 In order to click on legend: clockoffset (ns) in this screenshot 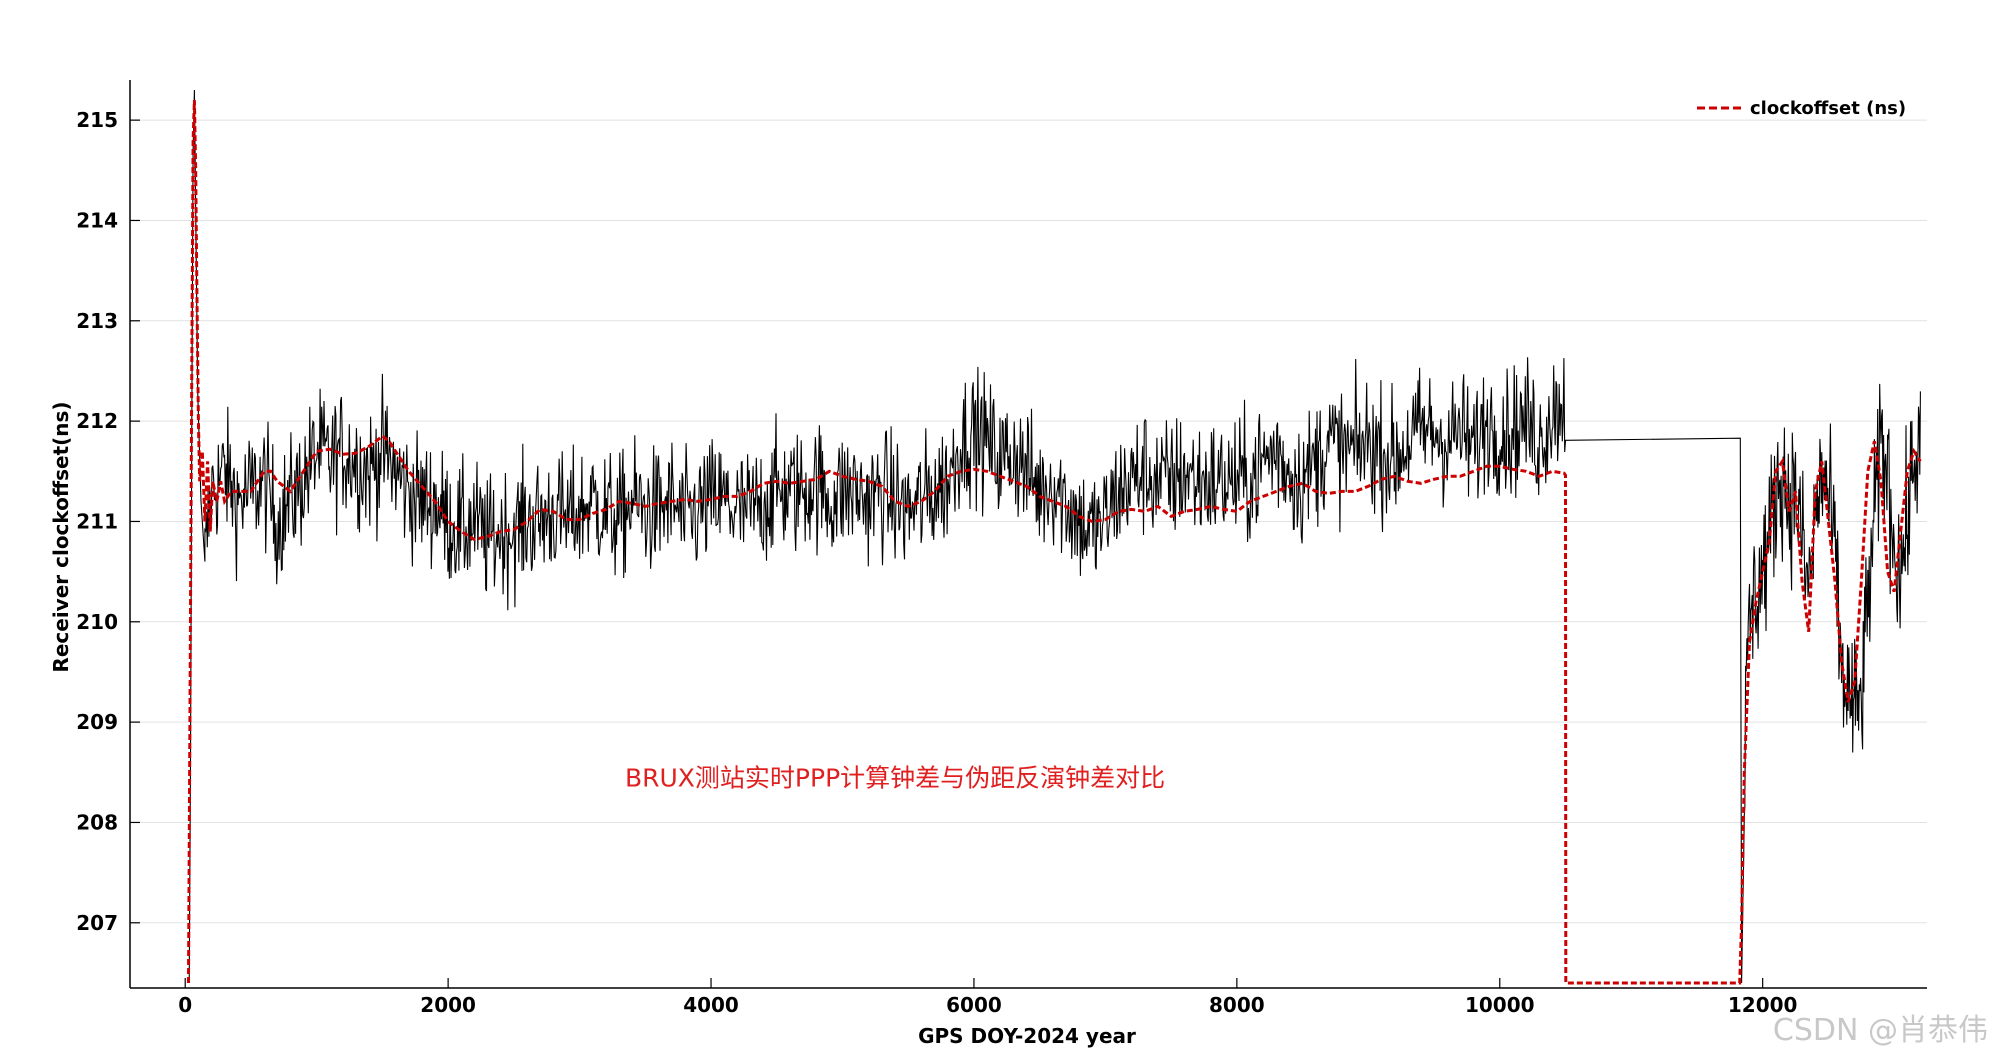, I will do `click(1801, 108)`.